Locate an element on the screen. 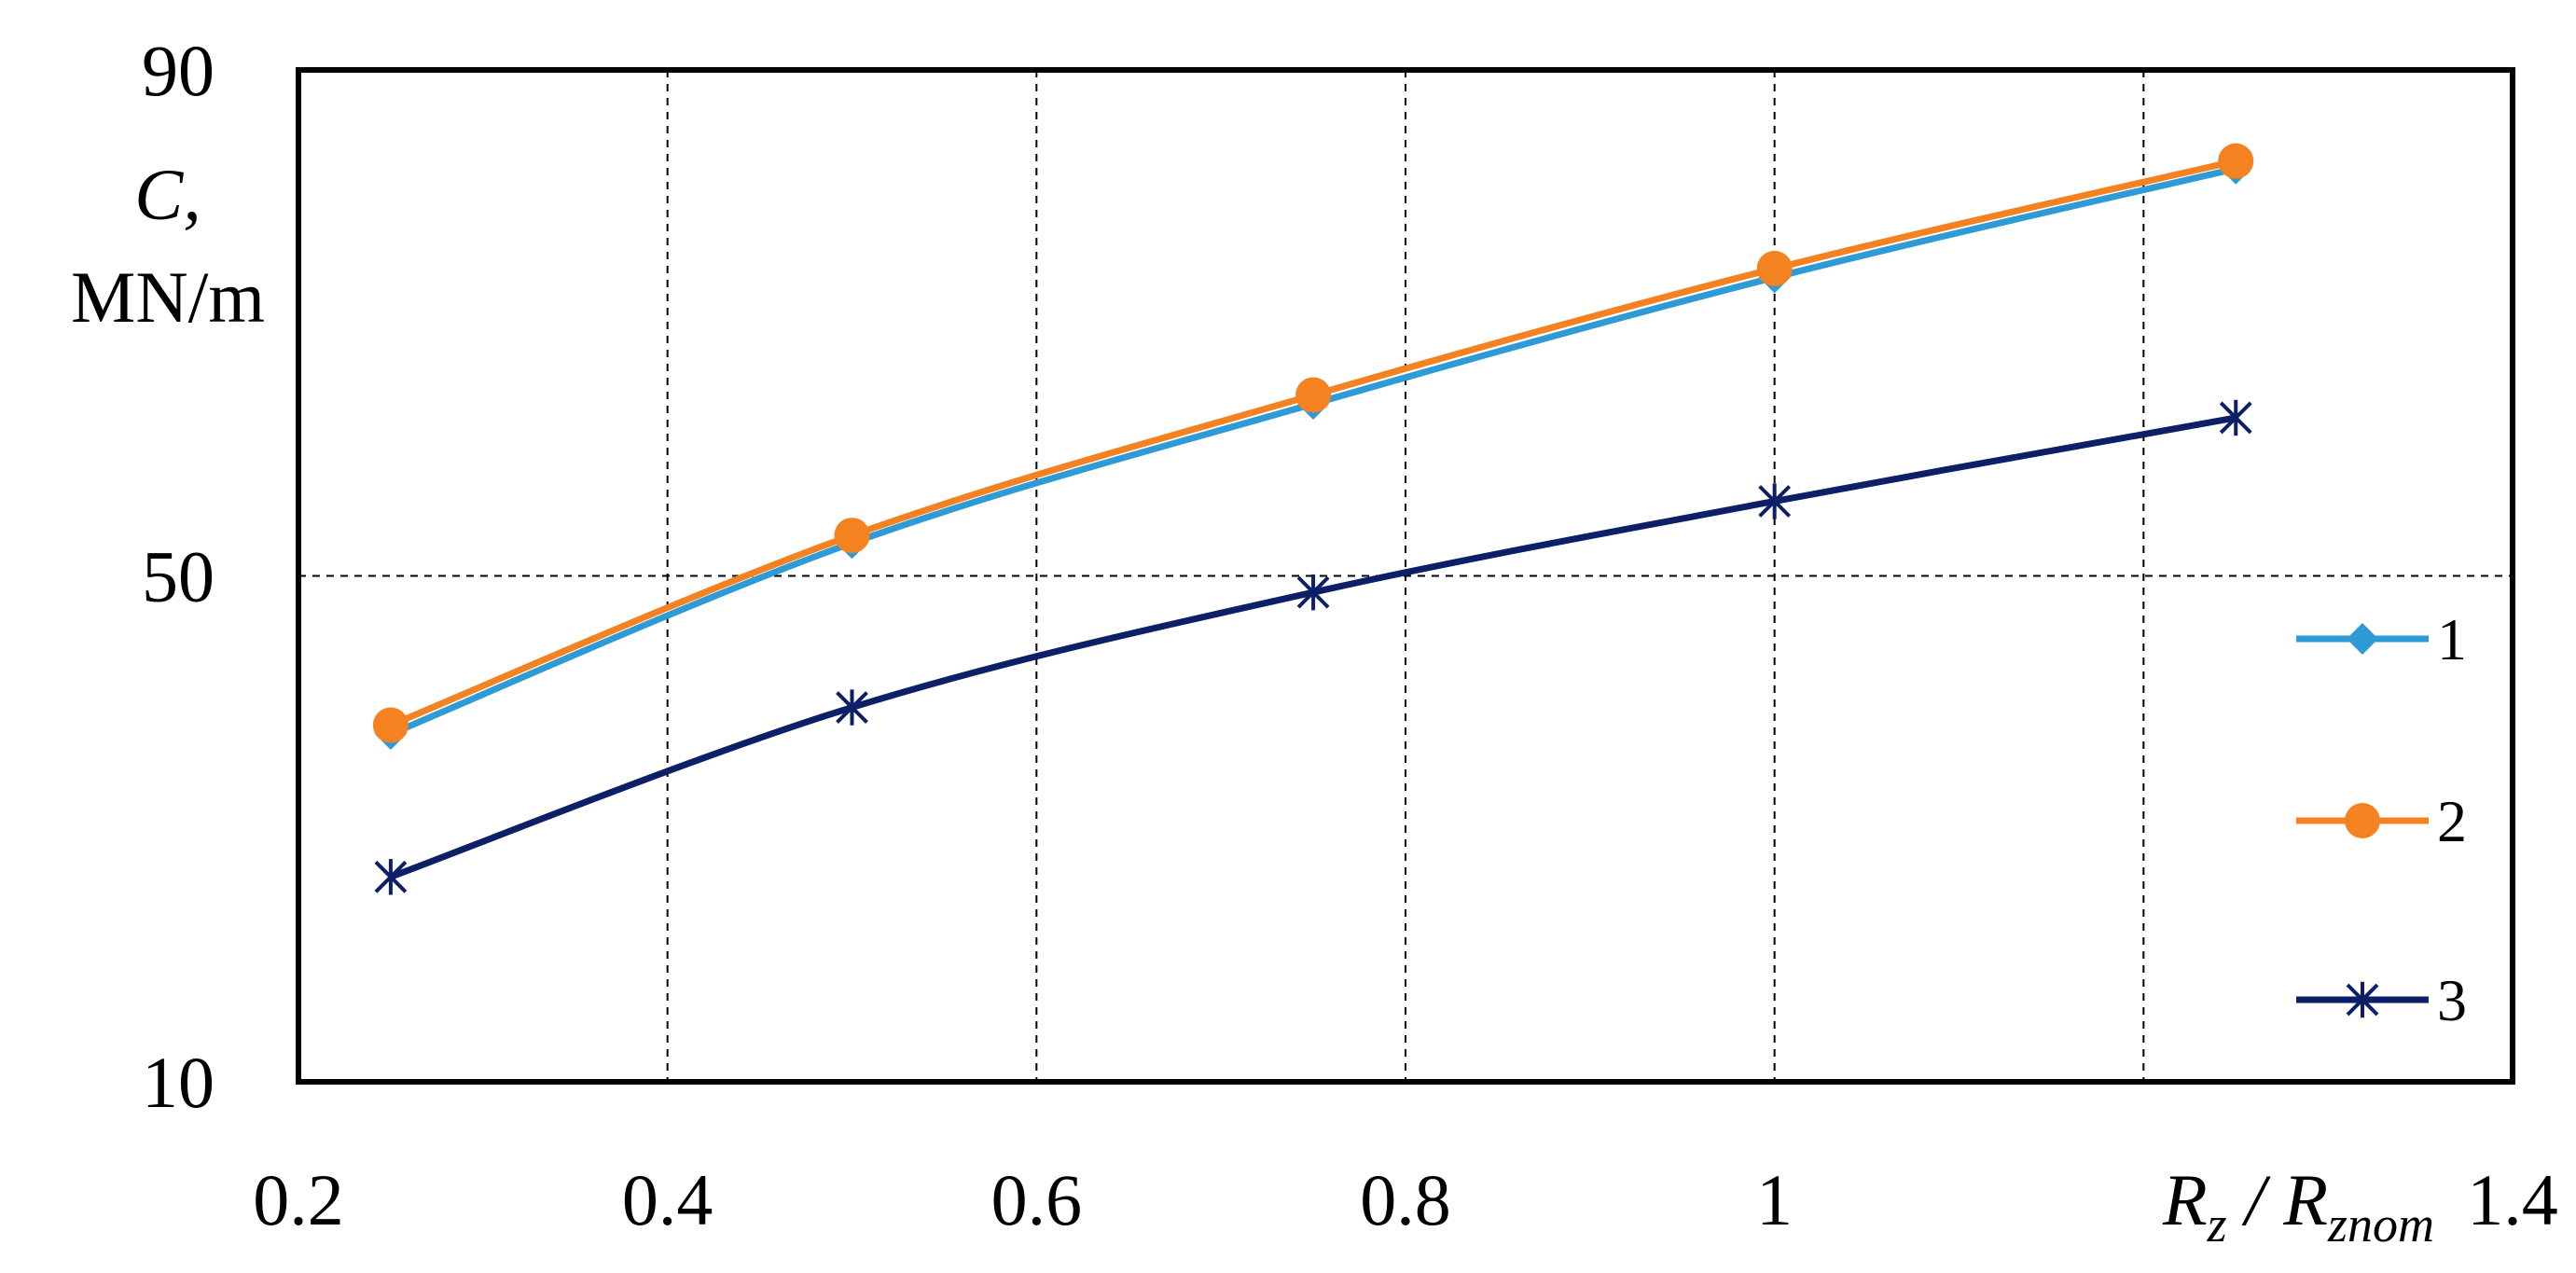  x-axis-title: Rz / Rznom is located at coordinates (2298, 1205).